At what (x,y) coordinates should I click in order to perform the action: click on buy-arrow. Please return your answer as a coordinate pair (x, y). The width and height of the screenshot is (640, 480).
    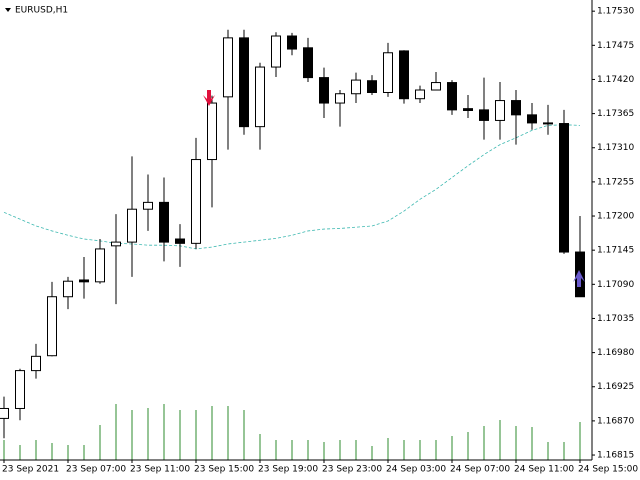
    Looking at the image, I should click on (579, 278).